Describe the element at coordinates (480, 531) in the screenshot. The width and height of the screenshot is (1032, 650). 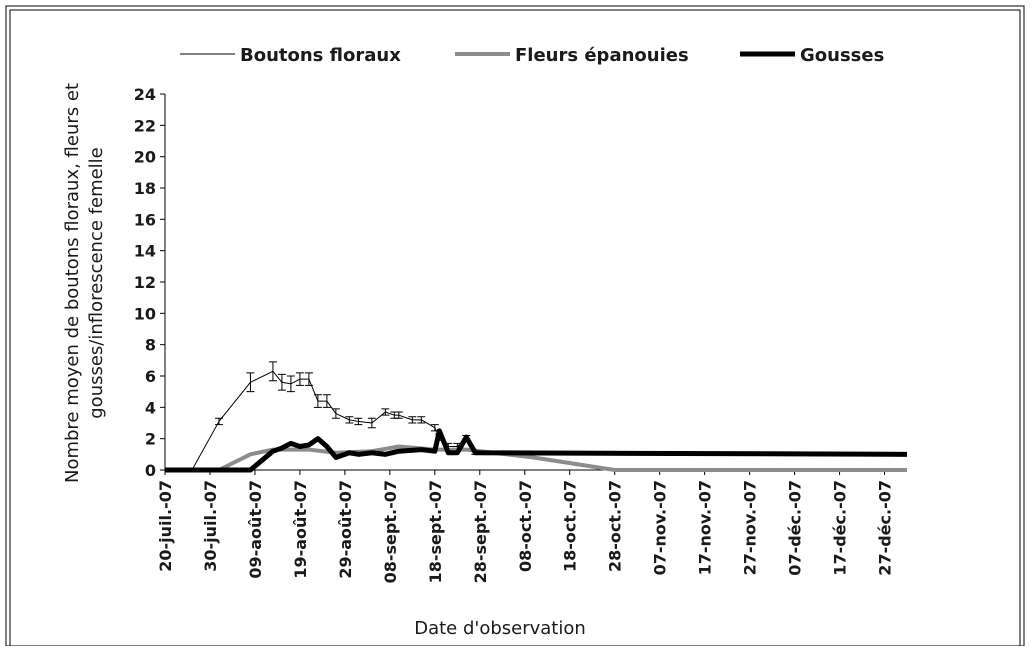
I see `x-tick-label: 28-sept.-07` at that location.